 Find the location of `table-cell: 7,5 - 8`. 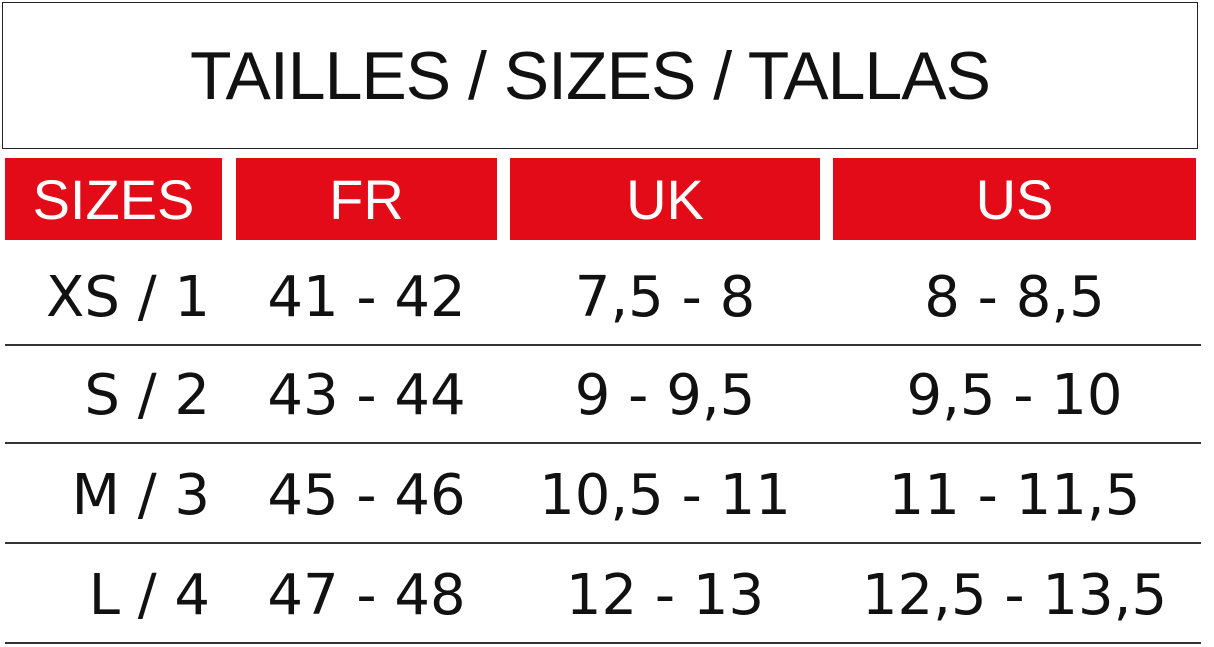

table-cell: 7,5 - 8 is located at coordinates (665, 297).